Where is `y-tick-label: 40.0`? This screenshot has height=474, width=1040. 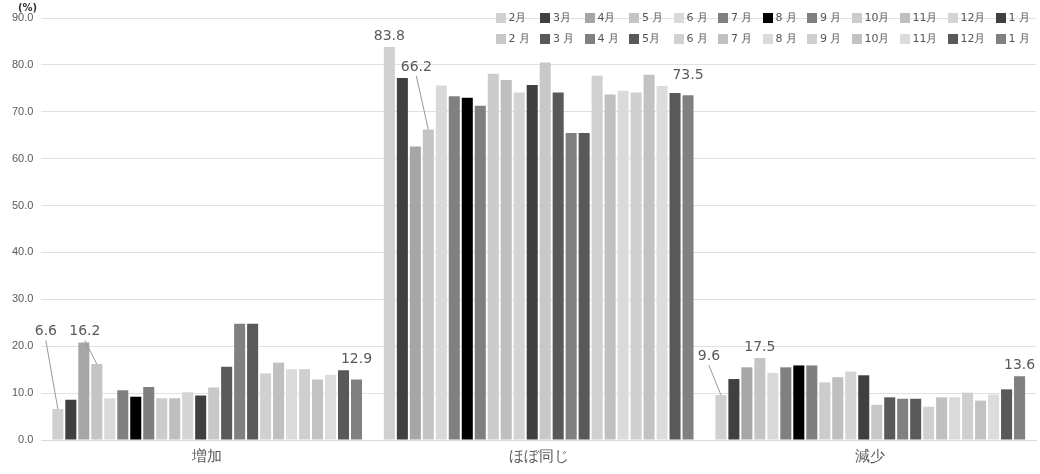 y-tick-label: 40.0 is located at coordinates (22, 251).